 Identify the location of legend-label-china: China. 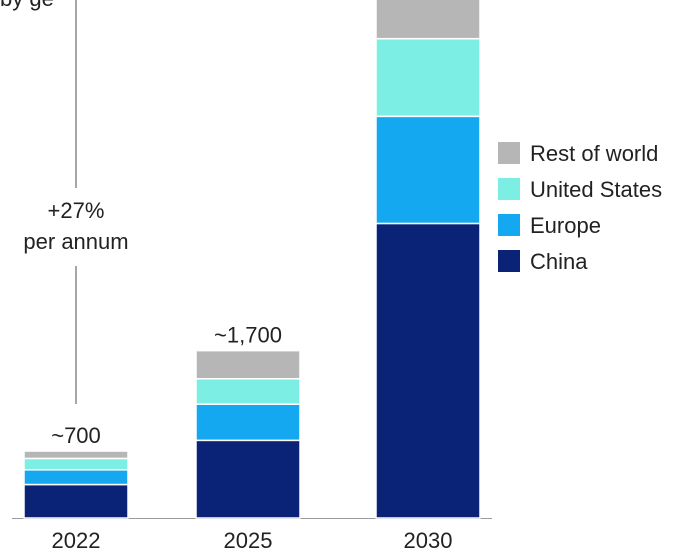
(559, 261).